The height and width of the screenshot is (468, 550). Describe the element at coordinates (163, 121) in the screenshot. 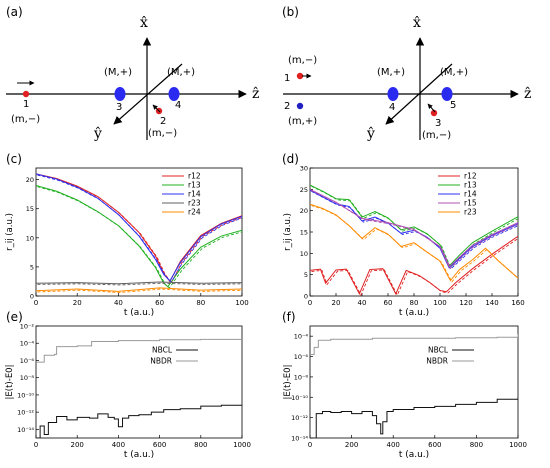

I see `particle-2-id: 2` at that location.